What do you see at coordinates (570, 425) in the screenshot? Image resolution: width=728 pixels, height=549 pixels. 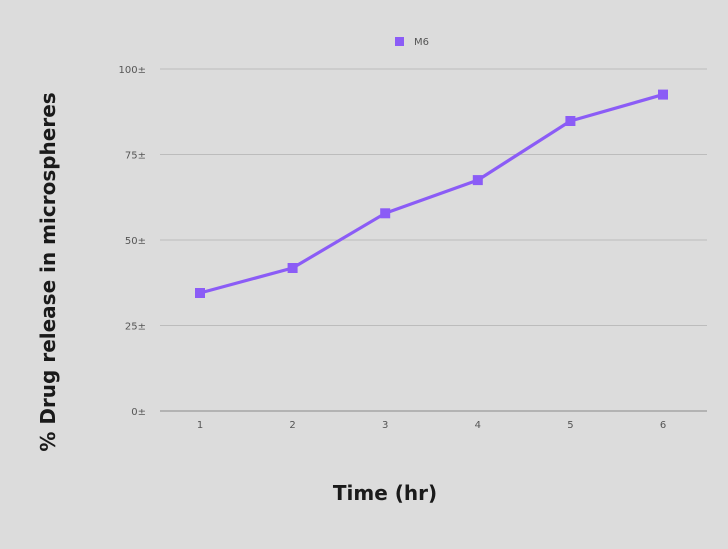 I see `x-tick-label-5: 5` at bounding box center [570, 425].